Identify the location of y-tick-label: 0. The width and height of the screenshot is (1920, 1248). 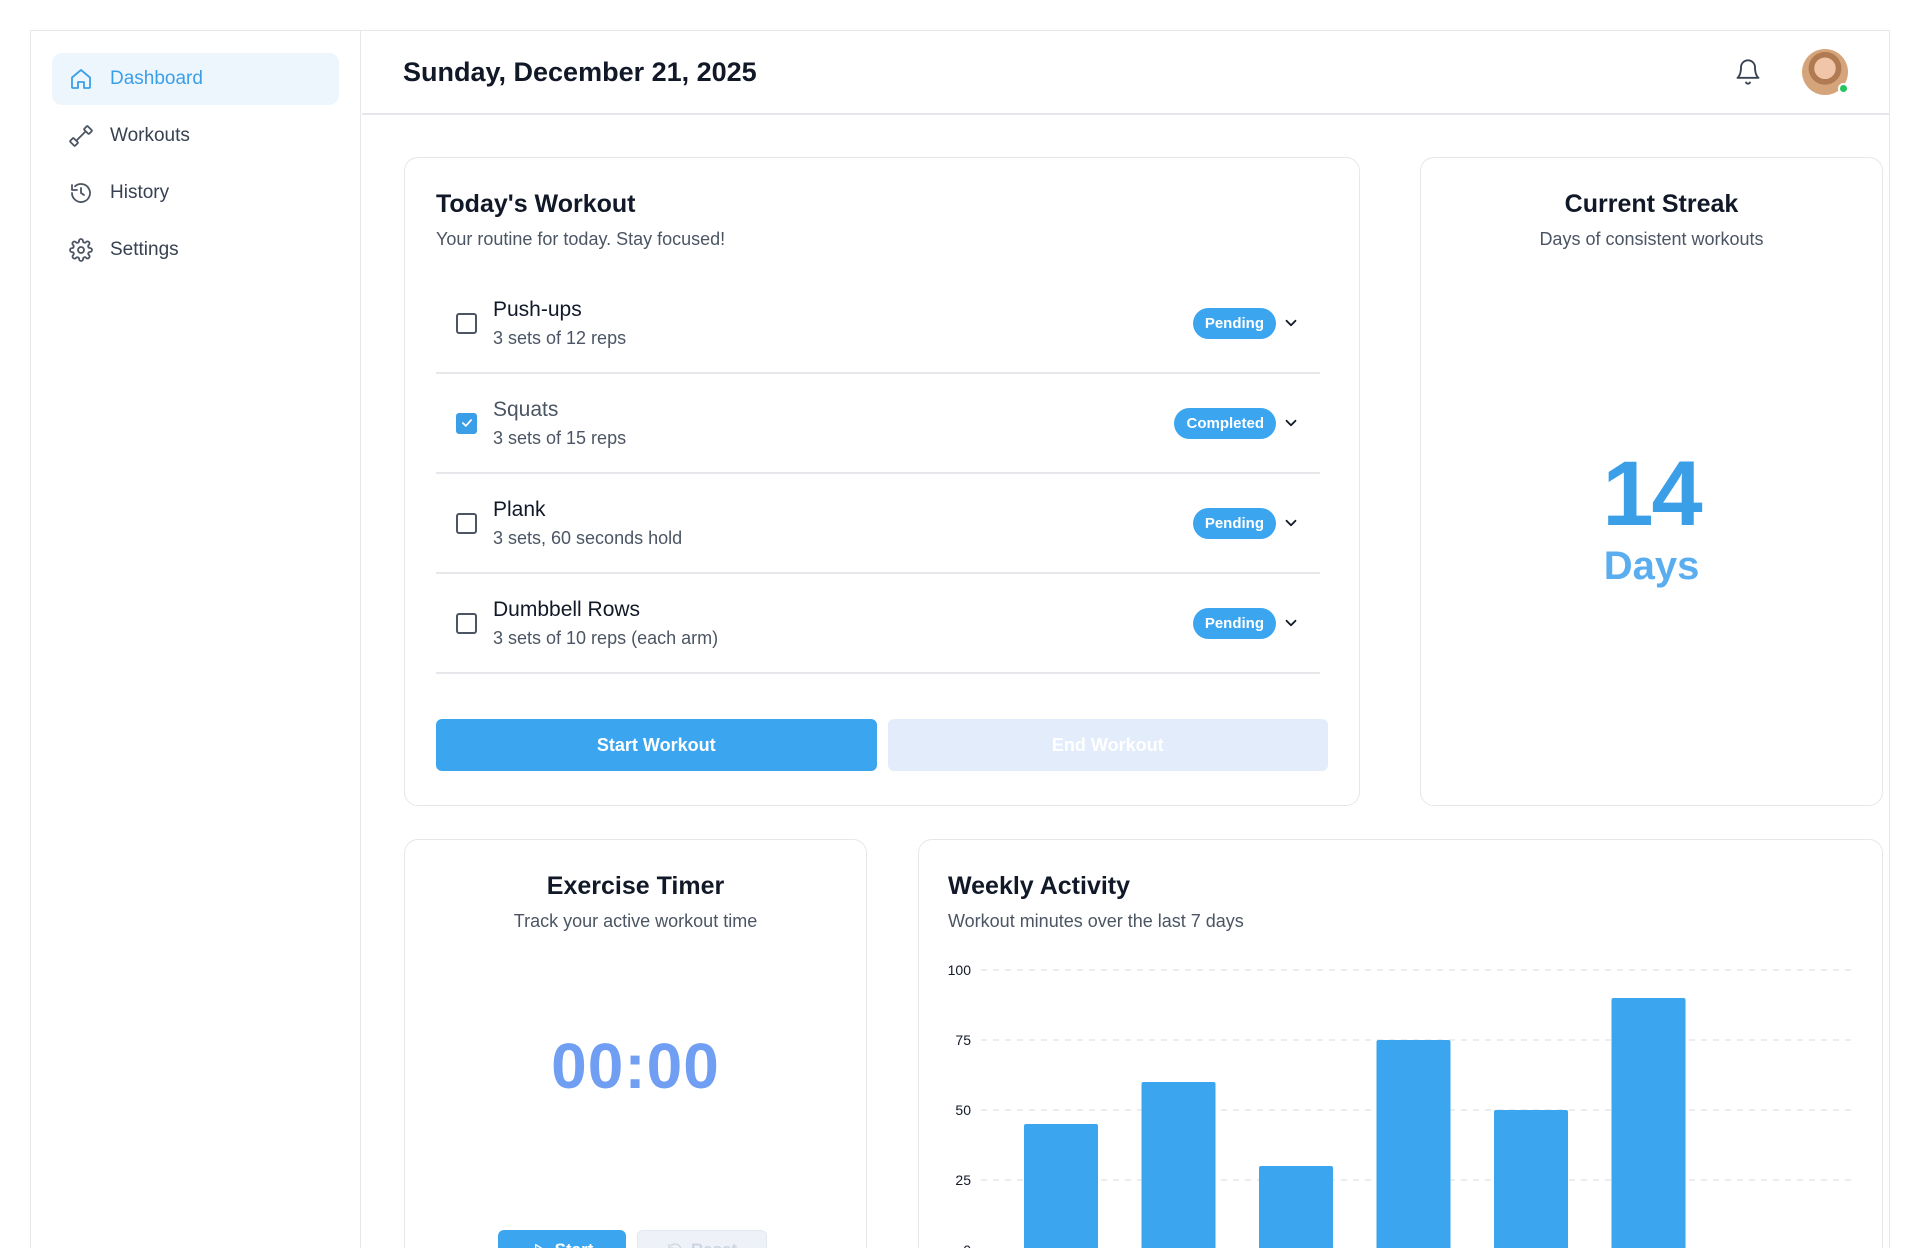
(967, 1245).